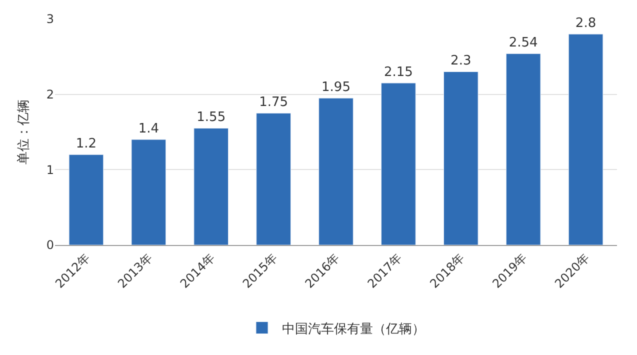  I want to click on data-label: 1.75, so click(273, 102).